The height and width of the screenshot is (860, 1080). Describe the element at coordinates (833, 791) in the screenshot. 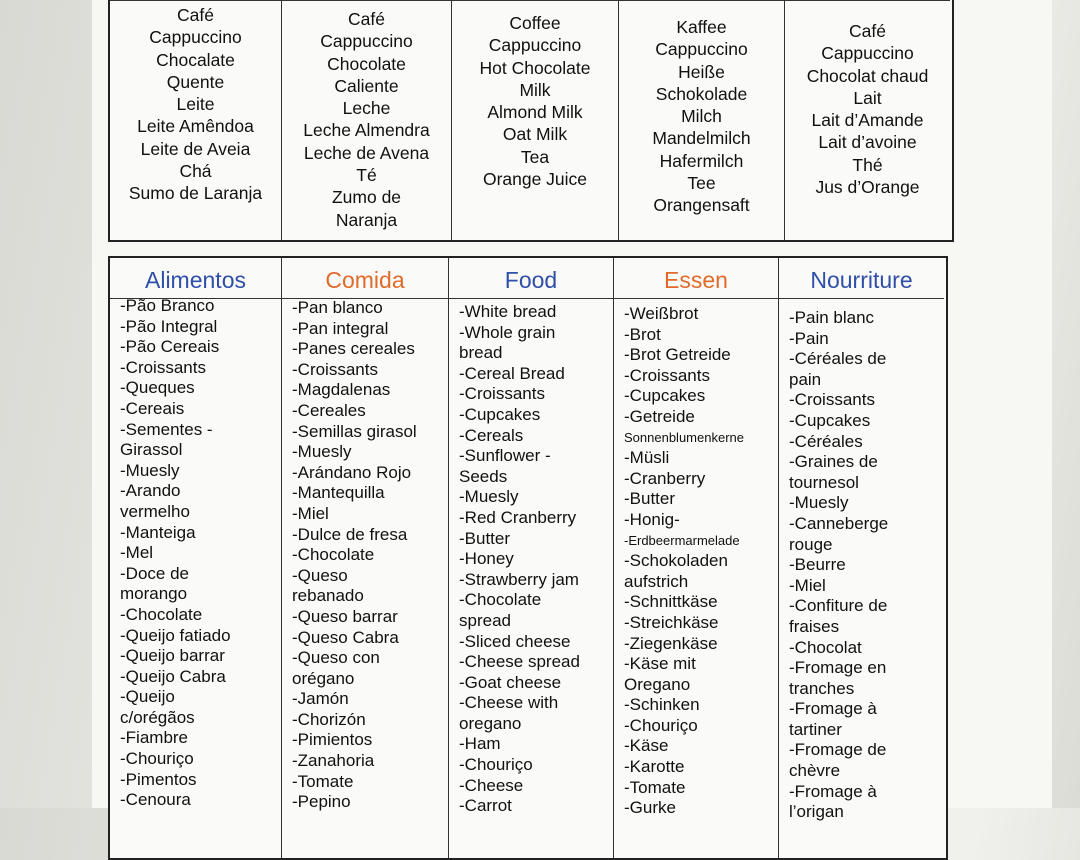

I see `menu-item: -Fromage à` at that location.